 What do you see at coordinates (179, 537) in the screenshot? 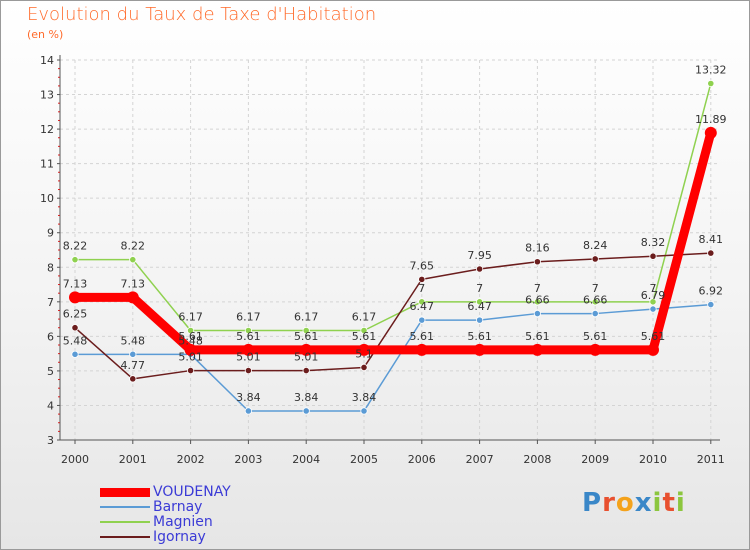
I see `legend-label: Igornay` at bounding box center [179, 537].